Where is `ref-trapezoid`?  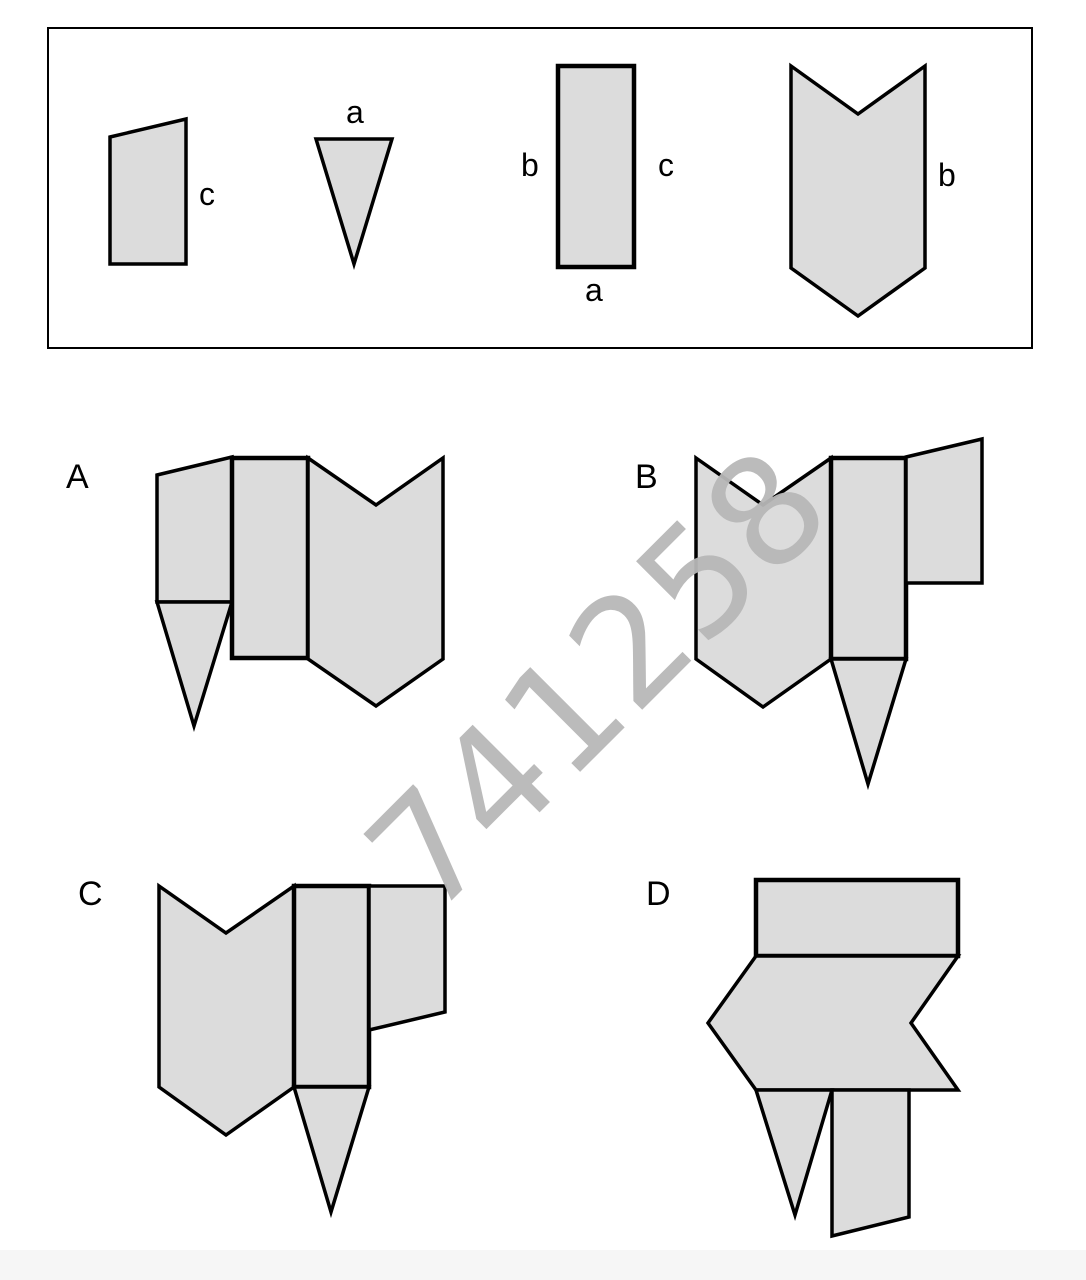 ref-trapezoid is located at coordinates (148, 191).